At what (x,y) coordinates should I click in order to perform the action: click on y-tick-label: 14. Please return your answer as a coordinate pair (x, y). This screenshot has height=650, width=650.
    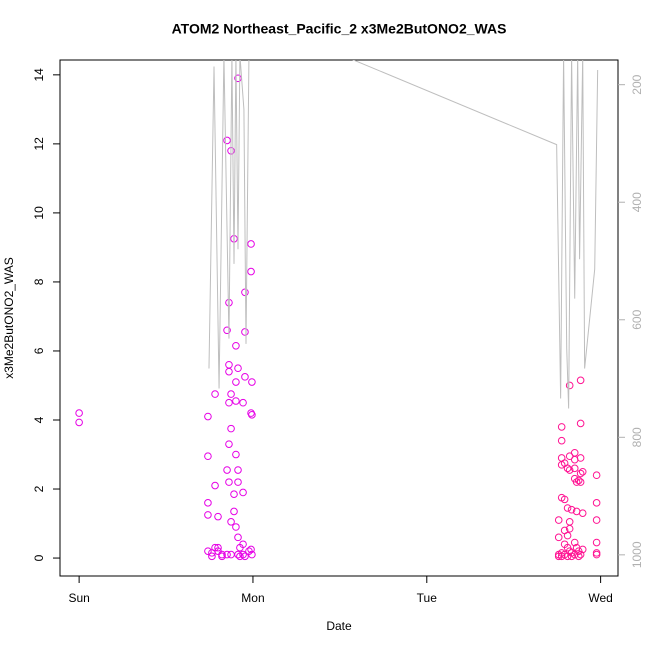
    Looking at the image, I should click on (39, 75).